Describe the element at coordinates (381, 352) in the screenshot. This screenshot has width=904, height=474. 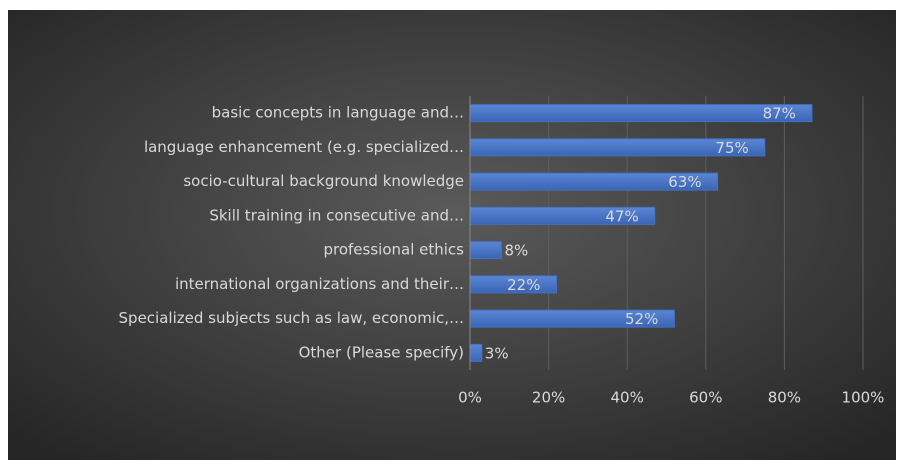
I see `y-tick-label: Other (Please specify)` at that location.